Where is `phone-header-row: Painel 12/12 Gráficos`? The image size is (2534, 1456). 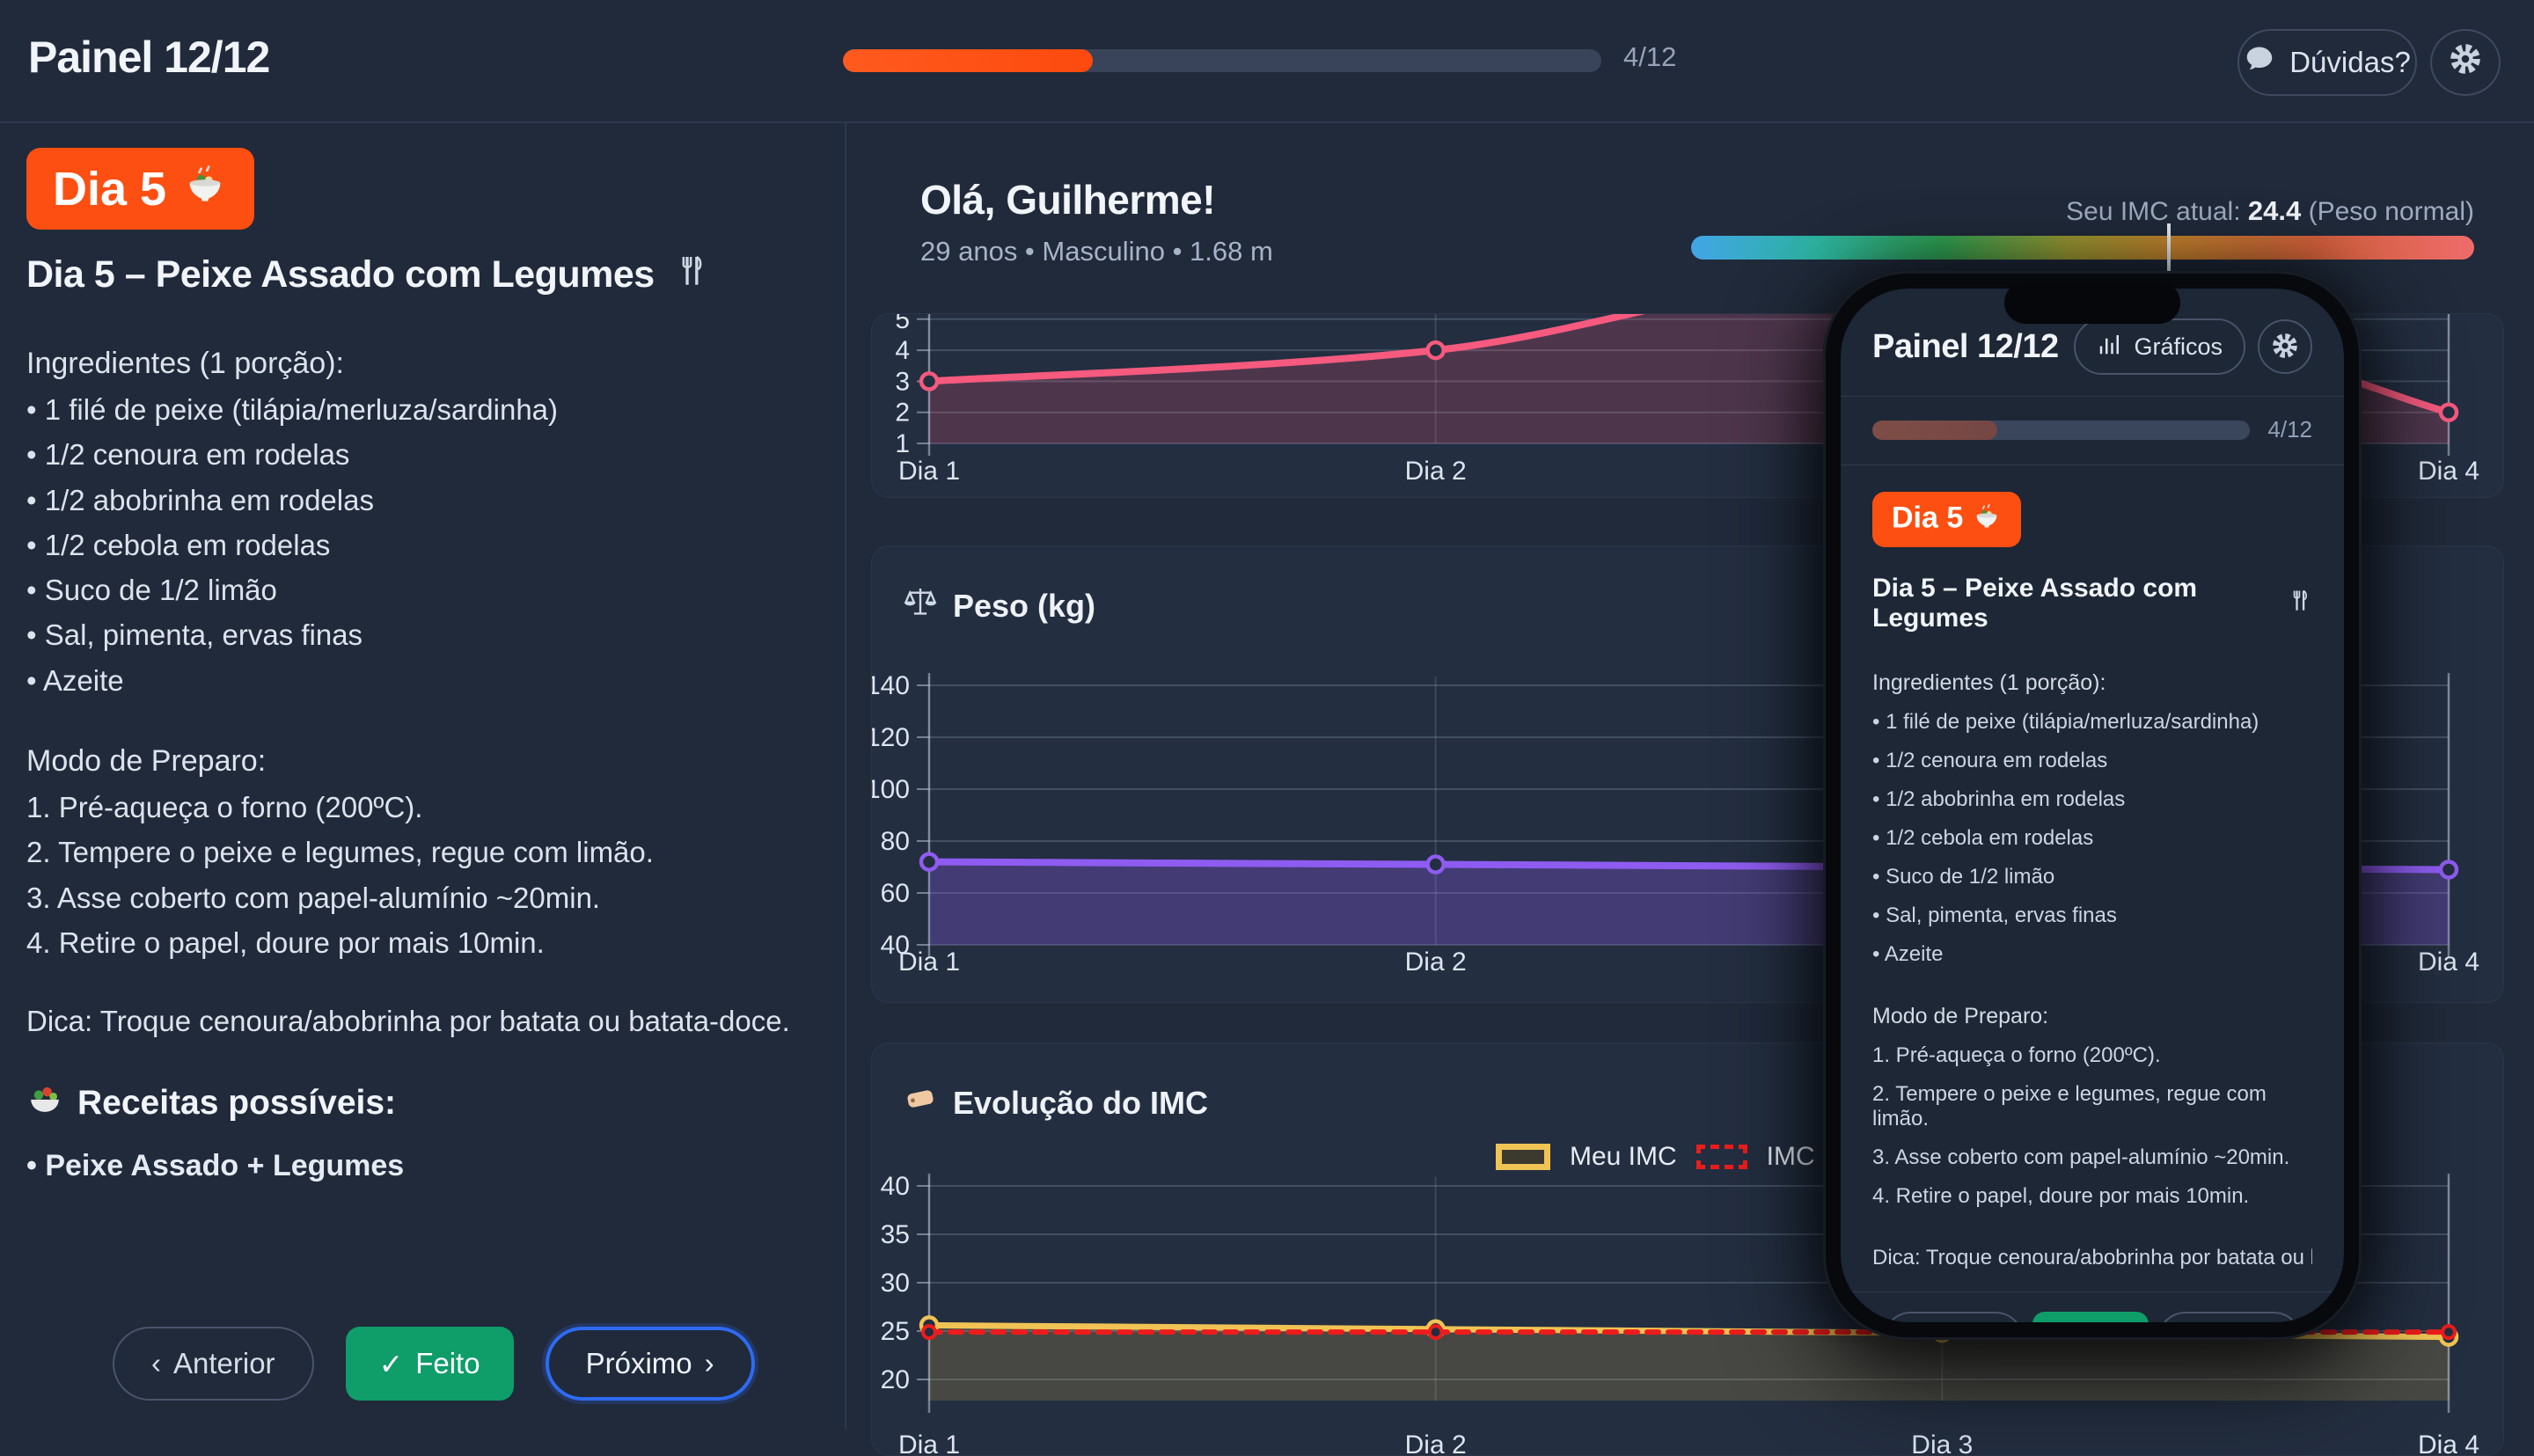
phone-header-row: Painel 12/12 Gráficos is located at coordinates (2092, 346).